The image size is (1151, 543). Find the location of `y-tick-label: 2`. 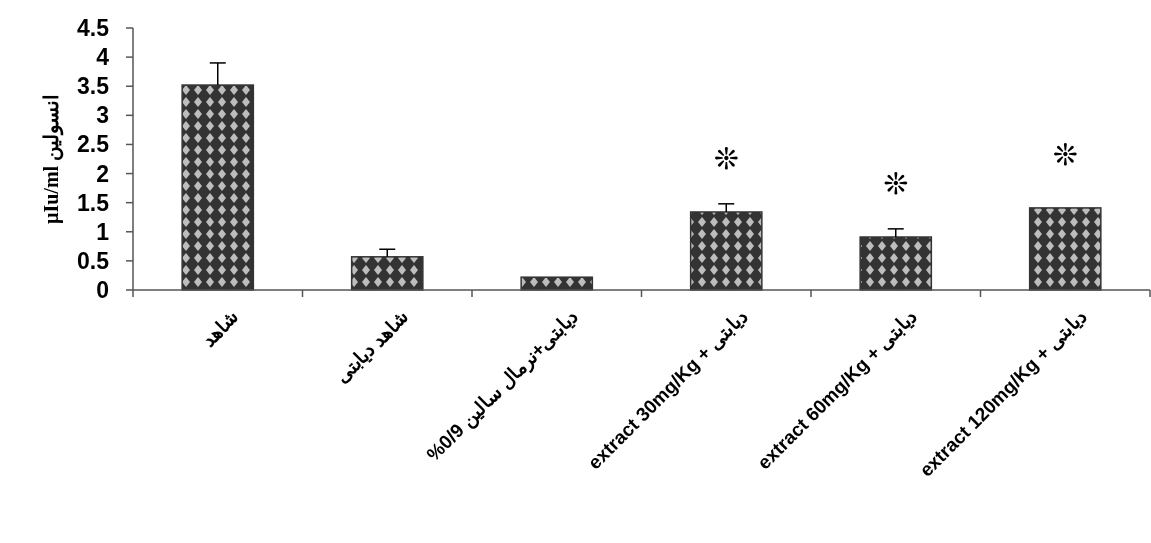

y-tick-label: 2 is located at coordinates (102, 173).